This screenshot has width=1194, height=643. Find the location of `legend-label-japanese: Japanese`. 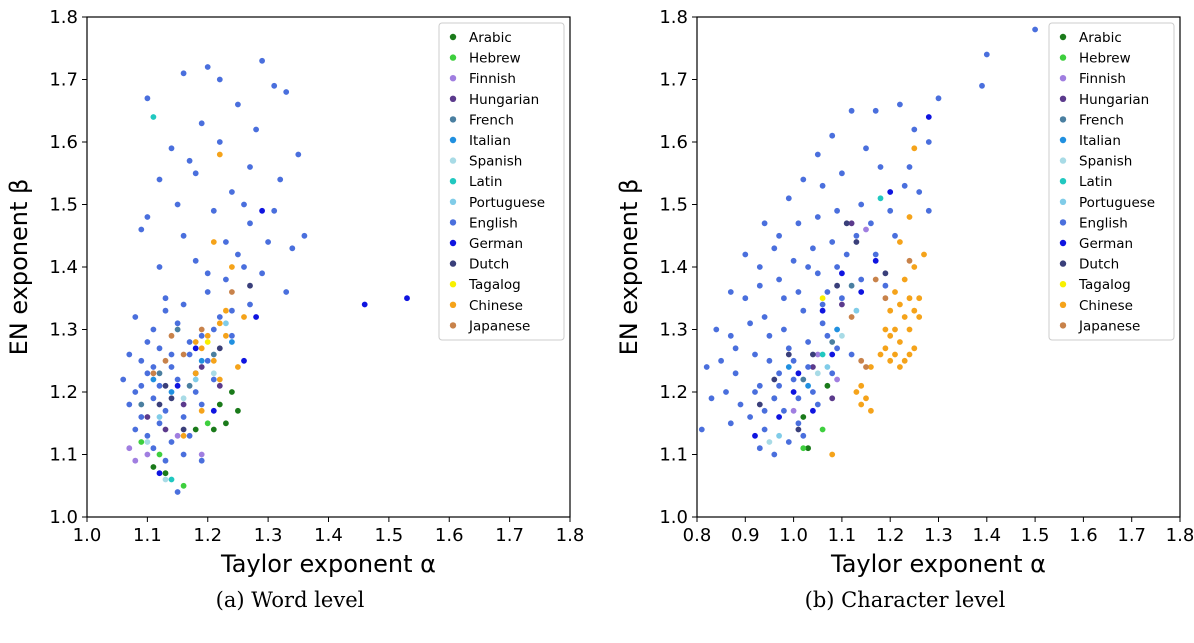

legend-label-japanese: Japanese is located at coordinates (499, 326).